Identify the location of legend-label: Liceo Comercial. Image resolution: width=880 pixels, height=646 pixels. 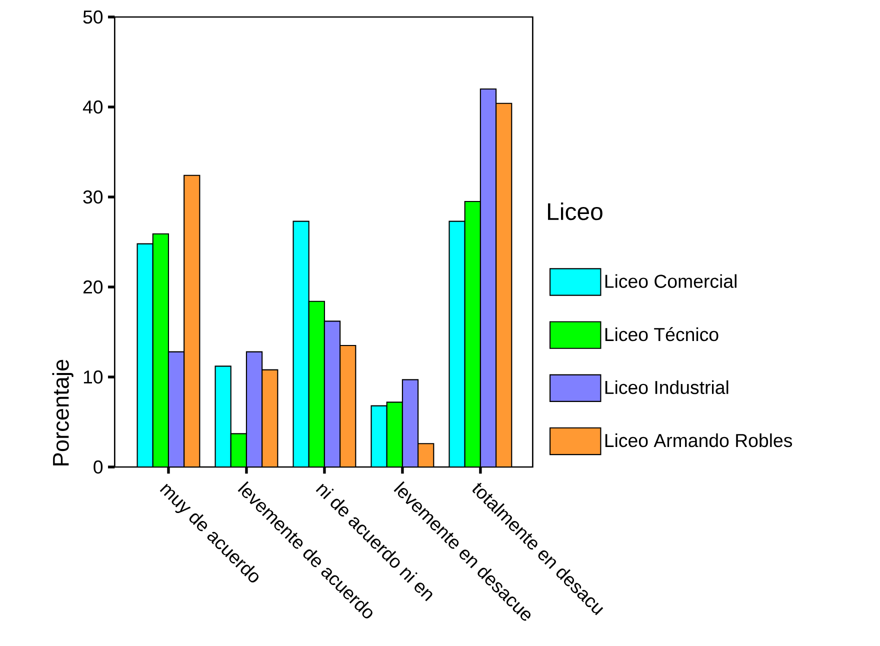
(670, 281).